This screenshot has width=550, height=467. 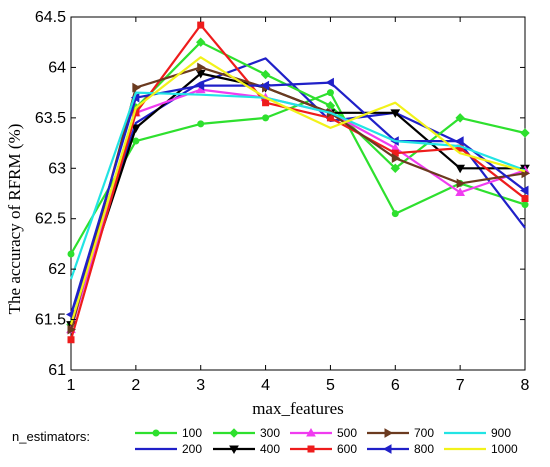 What do you see at coordinates (14, 219) in the screenshot?
I see `y-axis-title: The accuracy of RFRM (%)` at bounding box center [14, 219].